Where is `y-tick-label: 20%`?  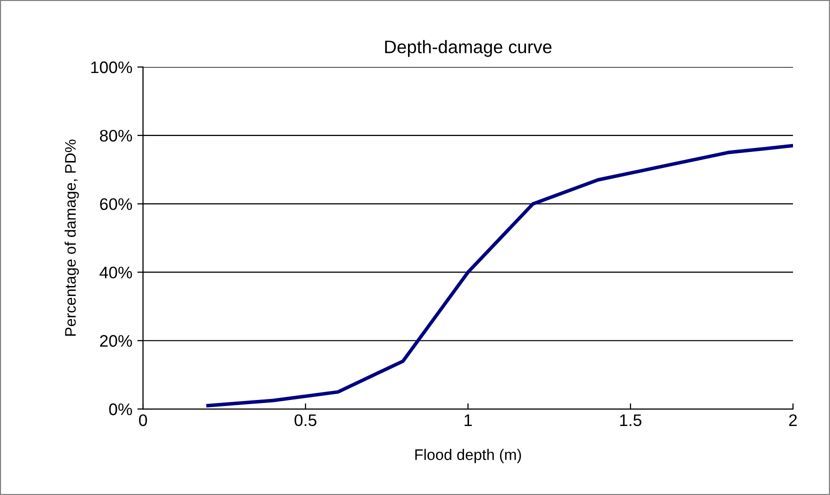 y-tick-label: 20% is located at coordinates (116, 341).